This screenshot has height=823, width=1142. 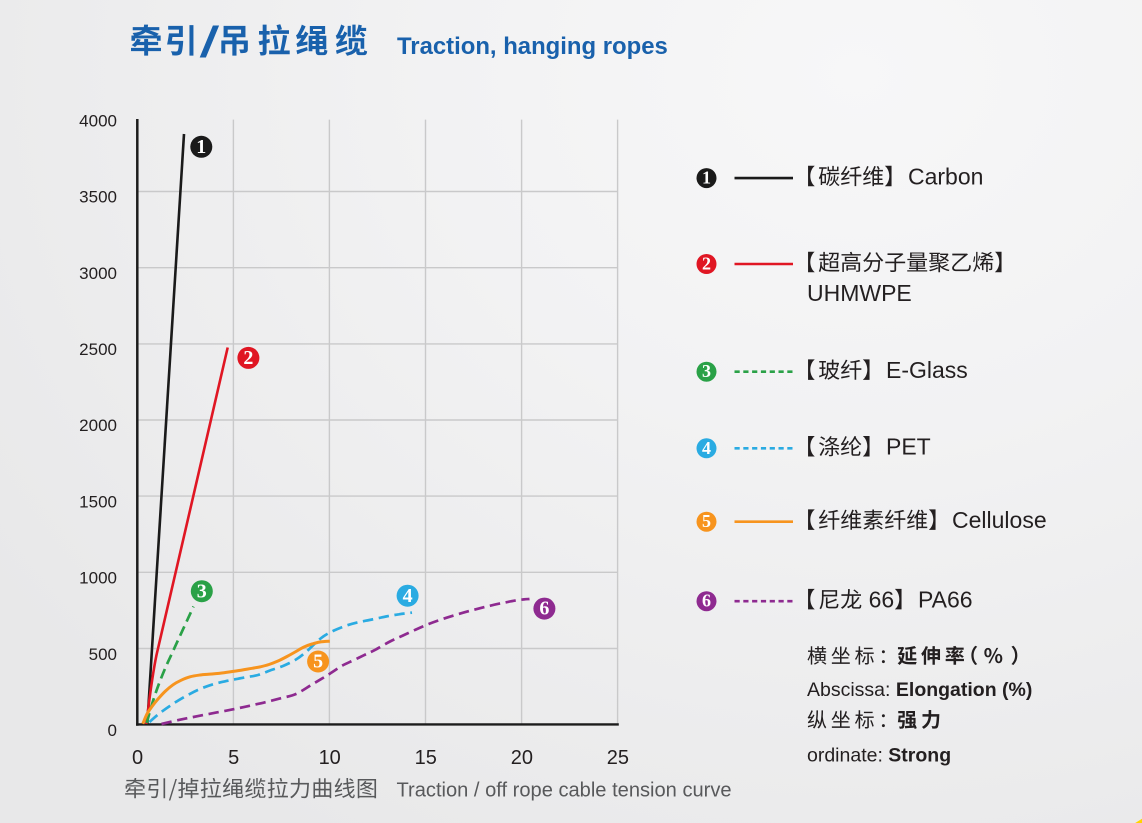 I want to click on svg-text: Elongation (%), so click(x=964, y=690).